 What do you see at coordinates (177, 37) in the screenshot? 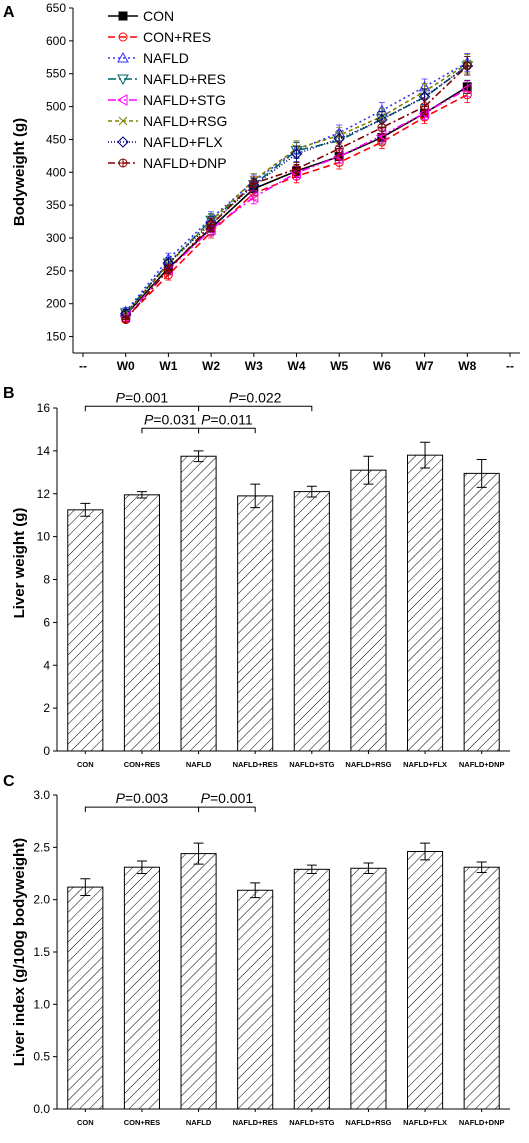
I see `legend-label: CON+RES` at bounding box center [177, 37].